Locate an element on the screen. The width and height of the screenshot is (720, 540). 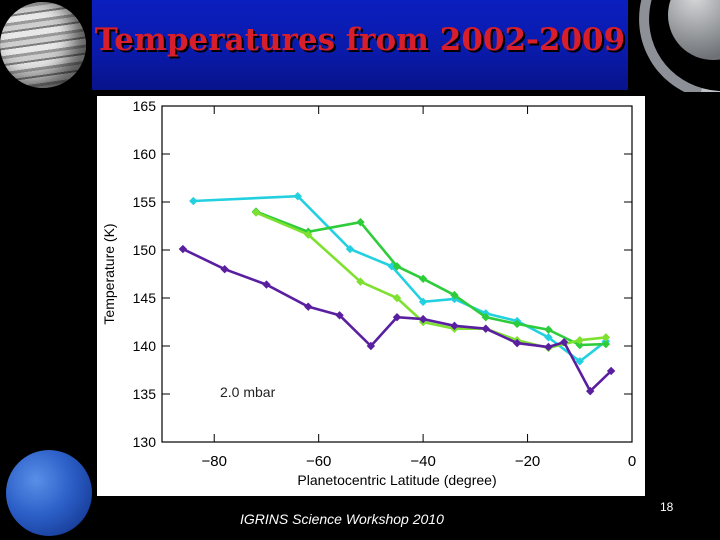
x-tick-label: −20 is located at coordinates (527, 461).